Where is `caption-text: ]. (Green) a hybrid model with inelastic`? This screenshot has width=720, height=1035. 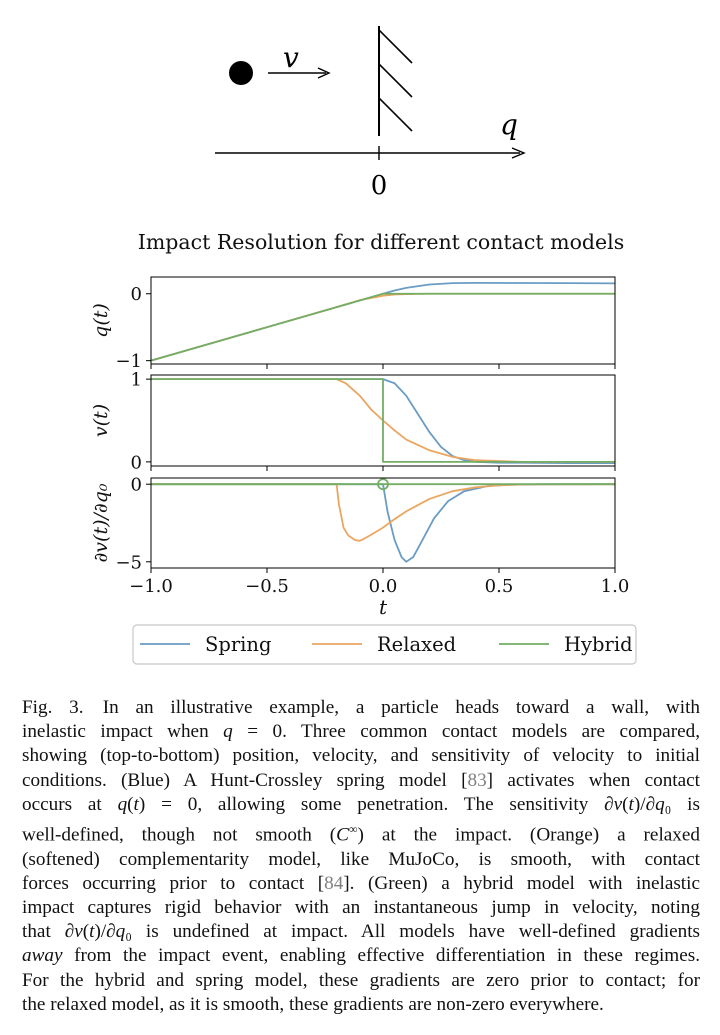 caption-text: ]. (Green) a hybrid model with inelastic is located at coordinates (521, 883).